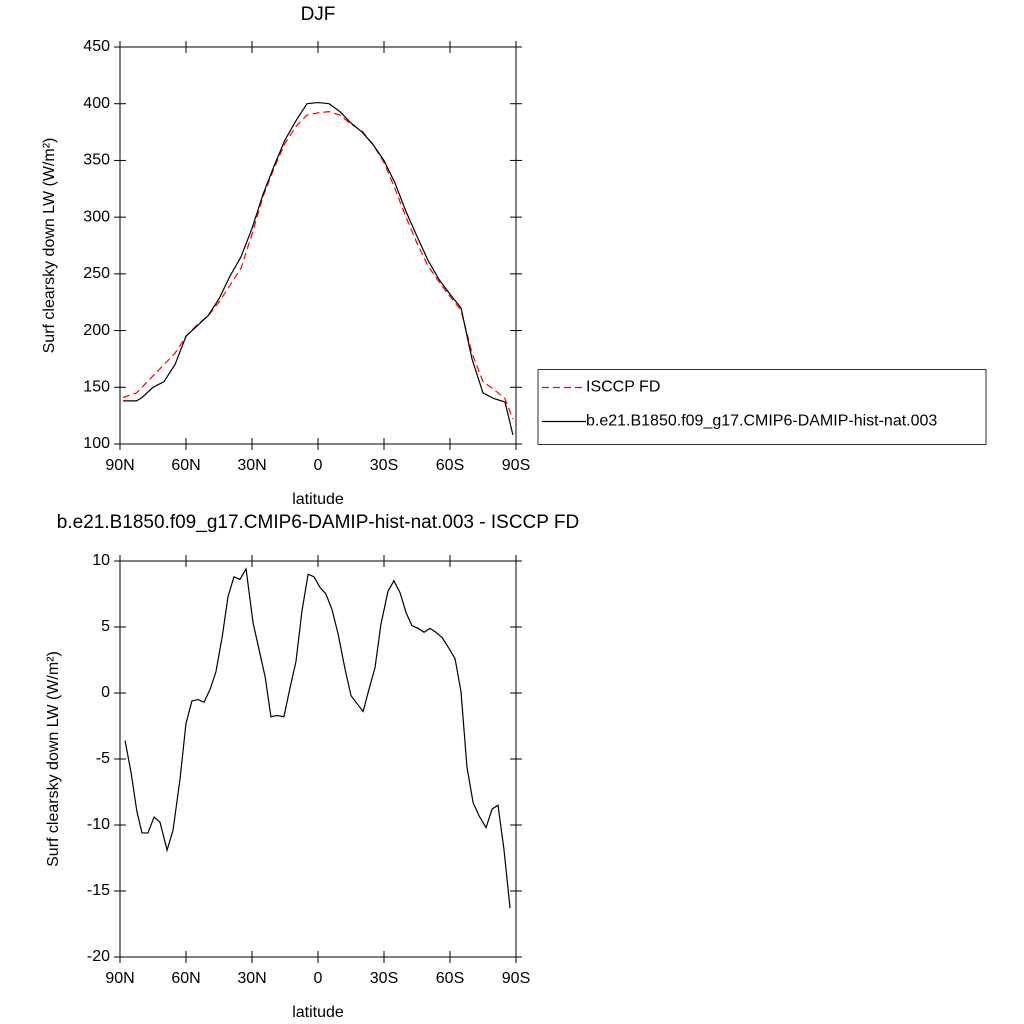 The height and width of the screenshot is (1024, 1024). What do you see at coordinates (101, 560) in the screenshot?
I see `y-tick-label: 10` at bounding box center [101, 560].